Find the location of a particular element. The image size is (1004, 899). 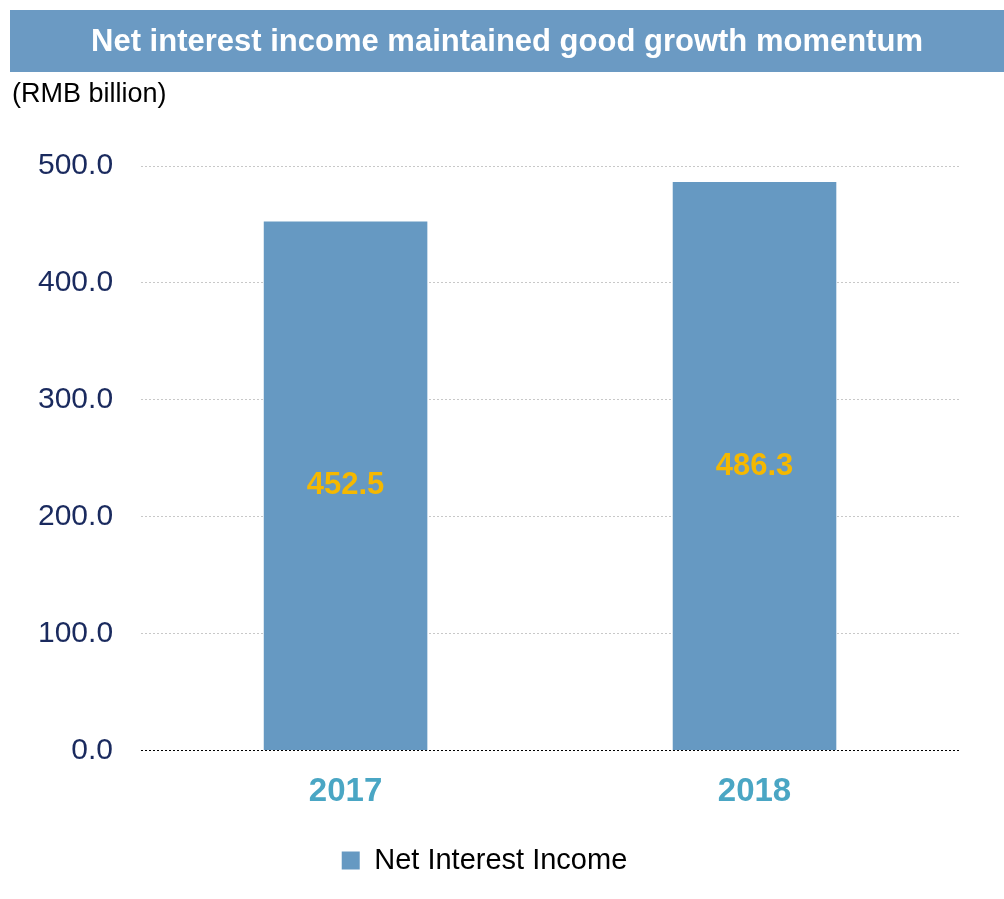

data-label: 486.3 is located at coordinates (754, 464).